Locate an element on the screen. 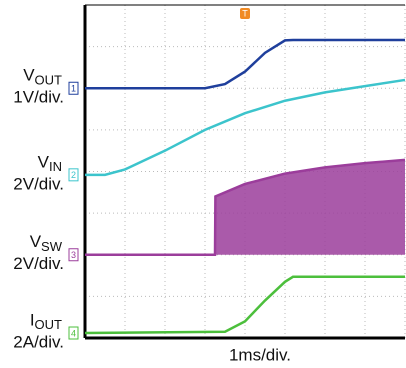  channel-marker: 1 is located at coordinates (73, 89).